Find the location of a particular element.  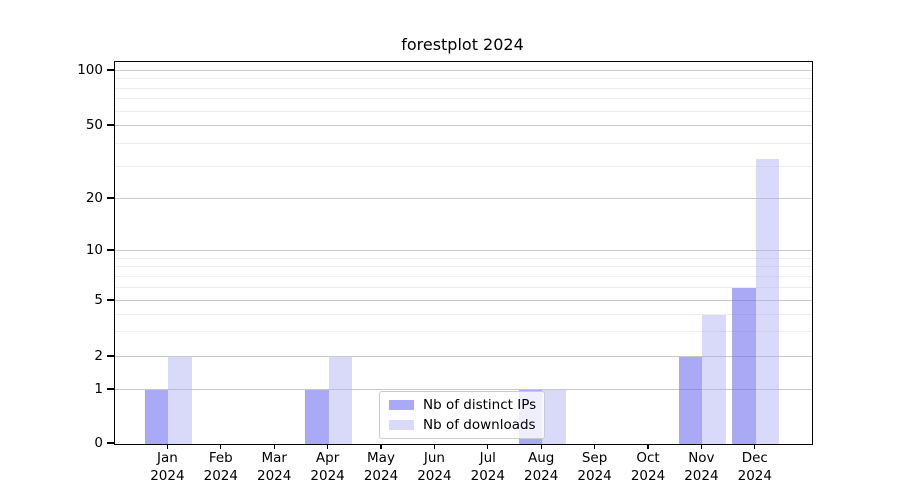

x-tick-label: Jun 2024 is located at coordinates (434, 467).